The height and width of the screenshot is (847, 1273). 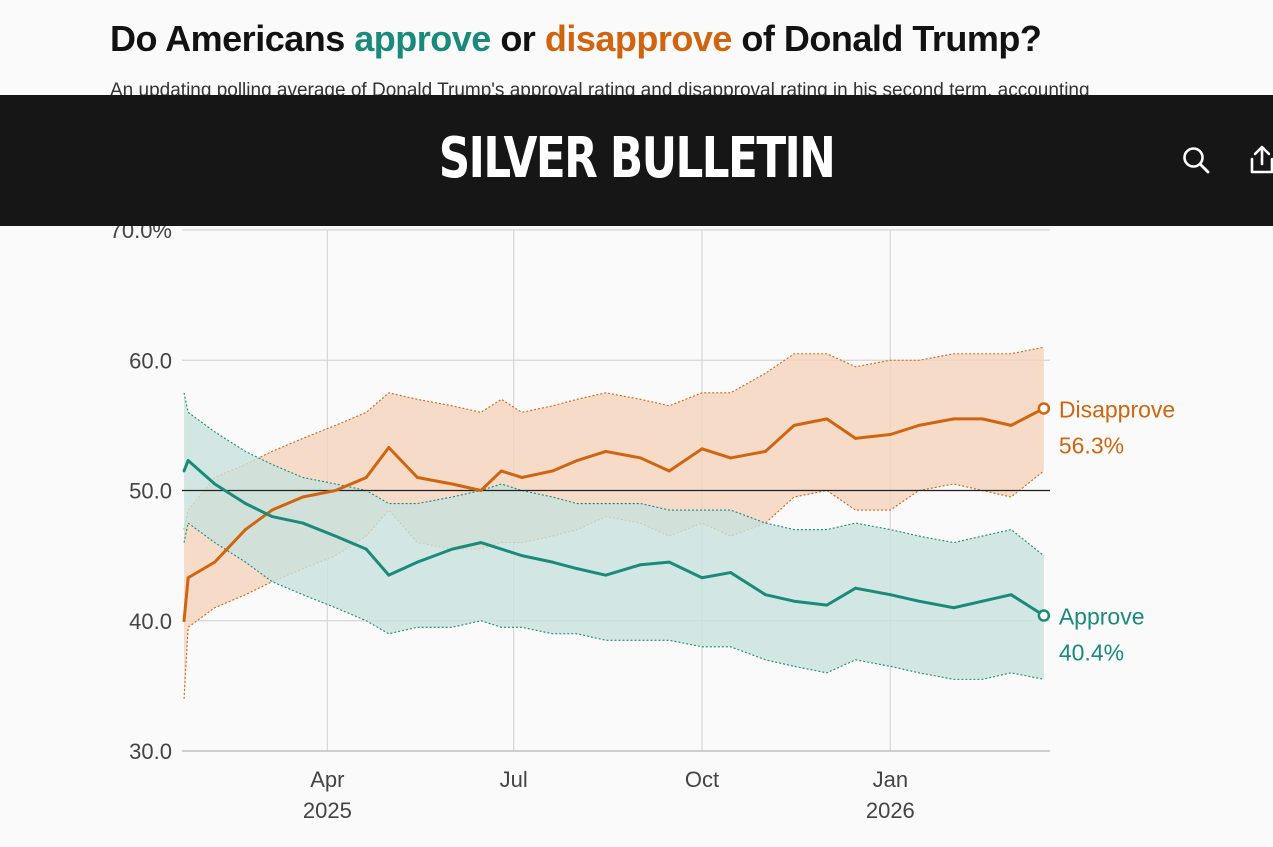 What do you see at coordinates (1117, 409) in the screenshot?
I see `disapprove-end-label: Disapprove` at bounding box center [1117, 409].